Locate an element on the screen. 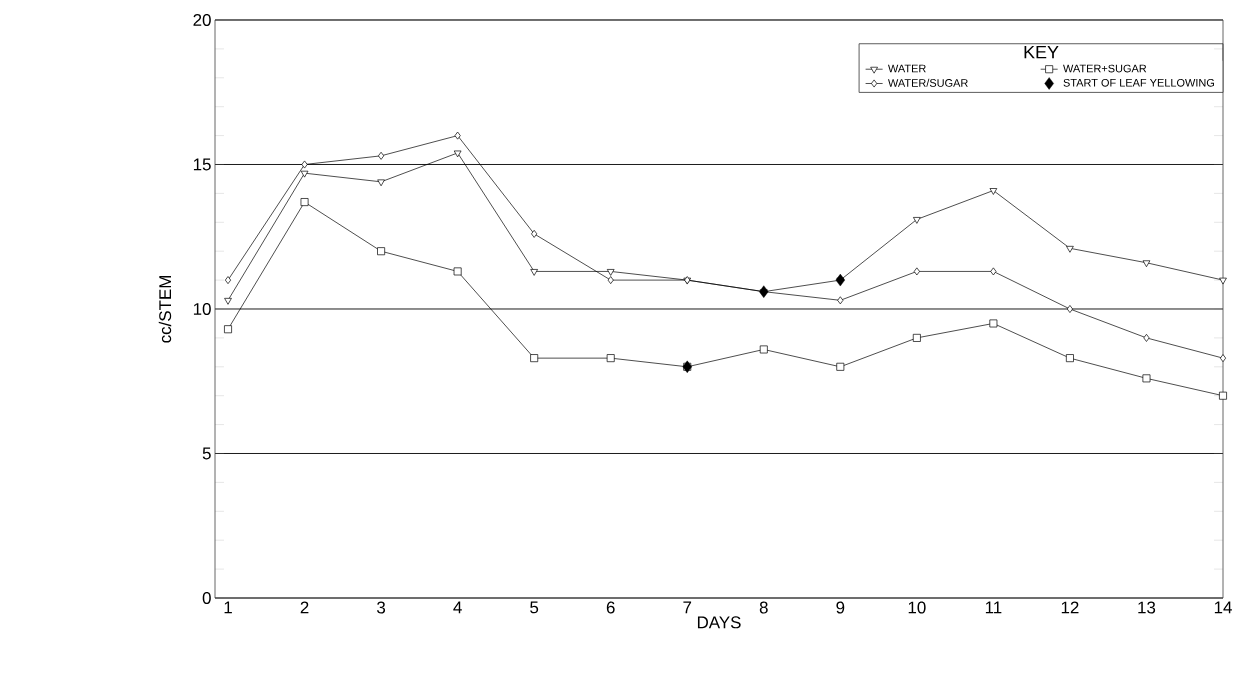  x-tick-label: 1 is located at coordinates (228, 607).